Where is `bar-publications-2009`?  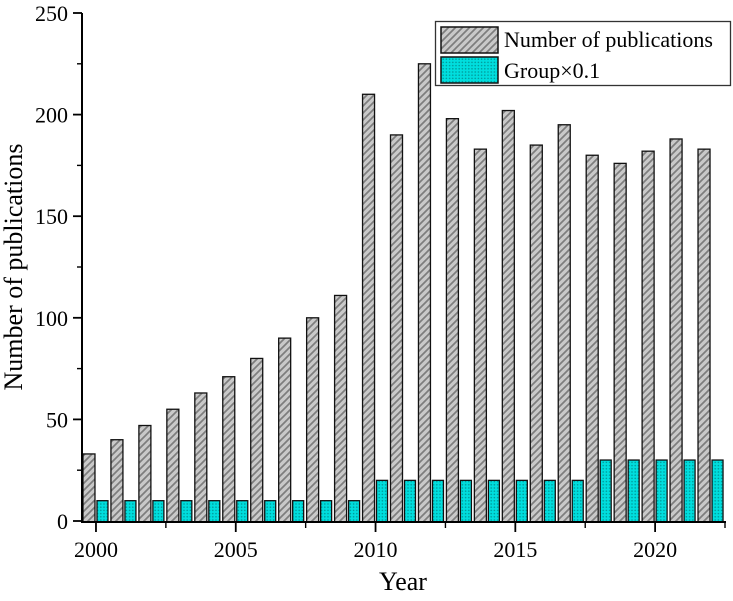 bar-publications-2009 is located at coordinates (340, 408).